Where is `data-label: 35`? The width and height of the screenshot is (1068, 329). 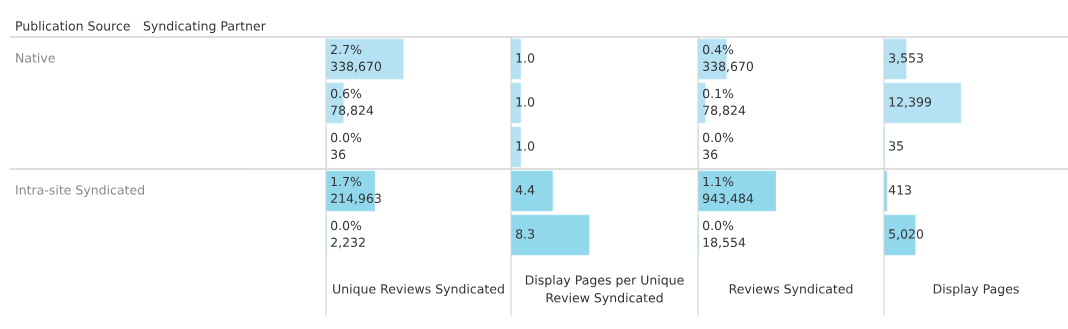 data-label: 35 is located at coordinates (896, 146).